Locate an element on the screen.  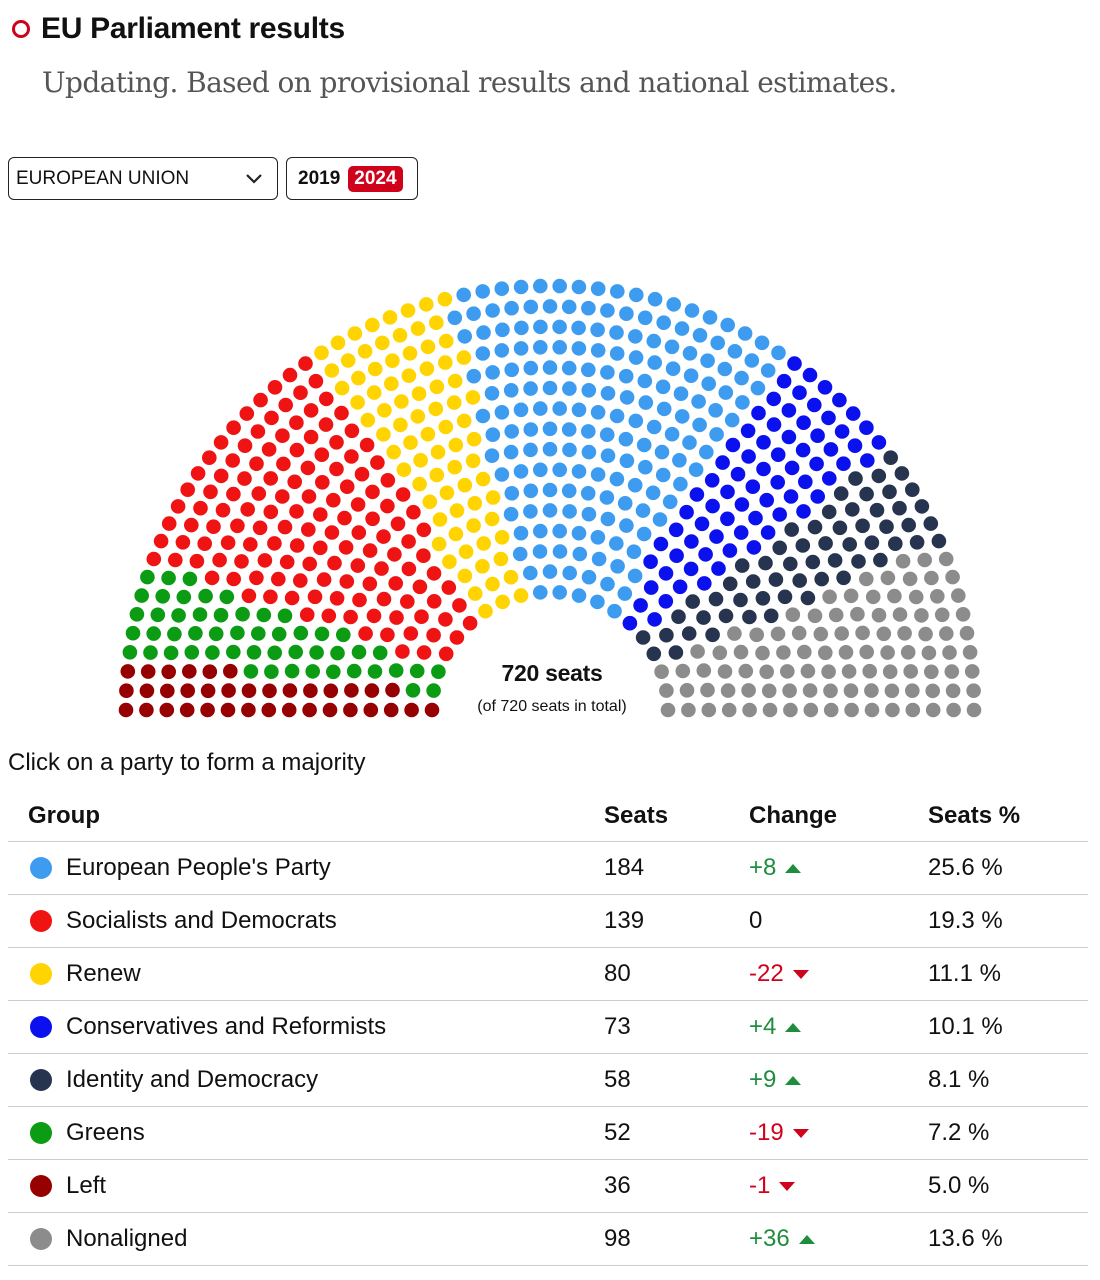
majority-instruction: Click on a party to form a majority is located at coordinates (187, 762).